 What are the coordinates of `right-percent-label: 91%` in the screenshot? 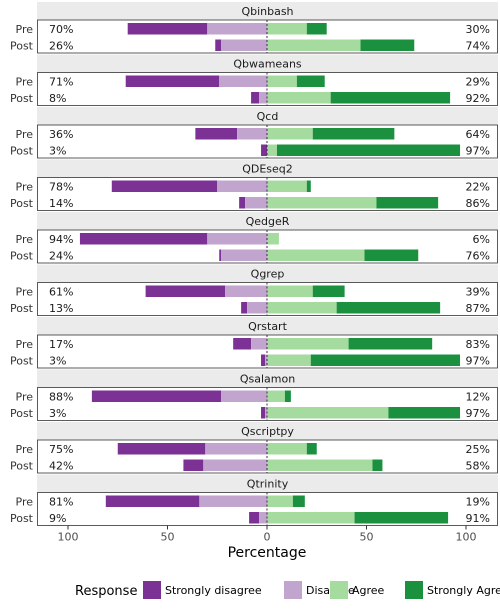 It's located at (478, 518).